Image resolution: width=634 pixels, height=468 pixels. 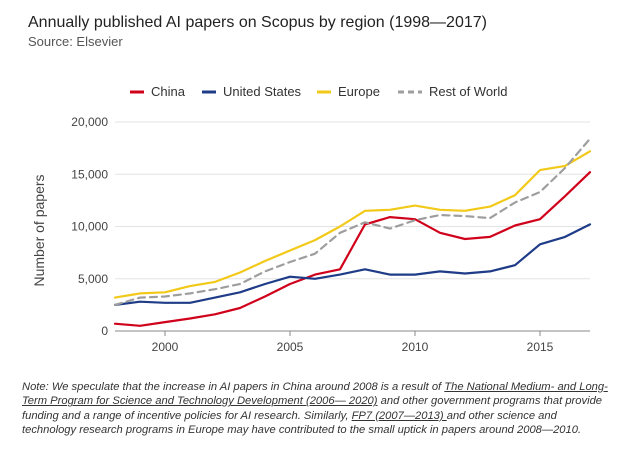 I want to click on x-tick-label: 2015, so click(x=540, y=347).